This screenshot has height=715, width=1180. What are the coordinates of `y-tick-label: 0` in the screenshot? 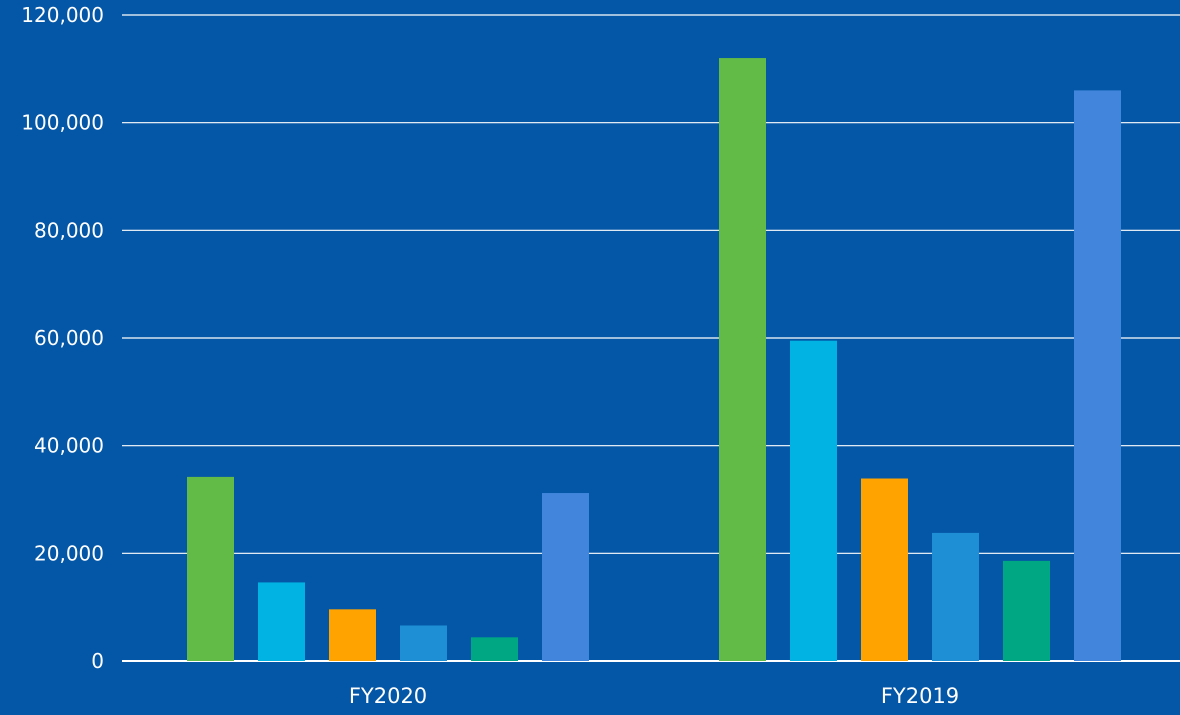 It's located at (97, 661).